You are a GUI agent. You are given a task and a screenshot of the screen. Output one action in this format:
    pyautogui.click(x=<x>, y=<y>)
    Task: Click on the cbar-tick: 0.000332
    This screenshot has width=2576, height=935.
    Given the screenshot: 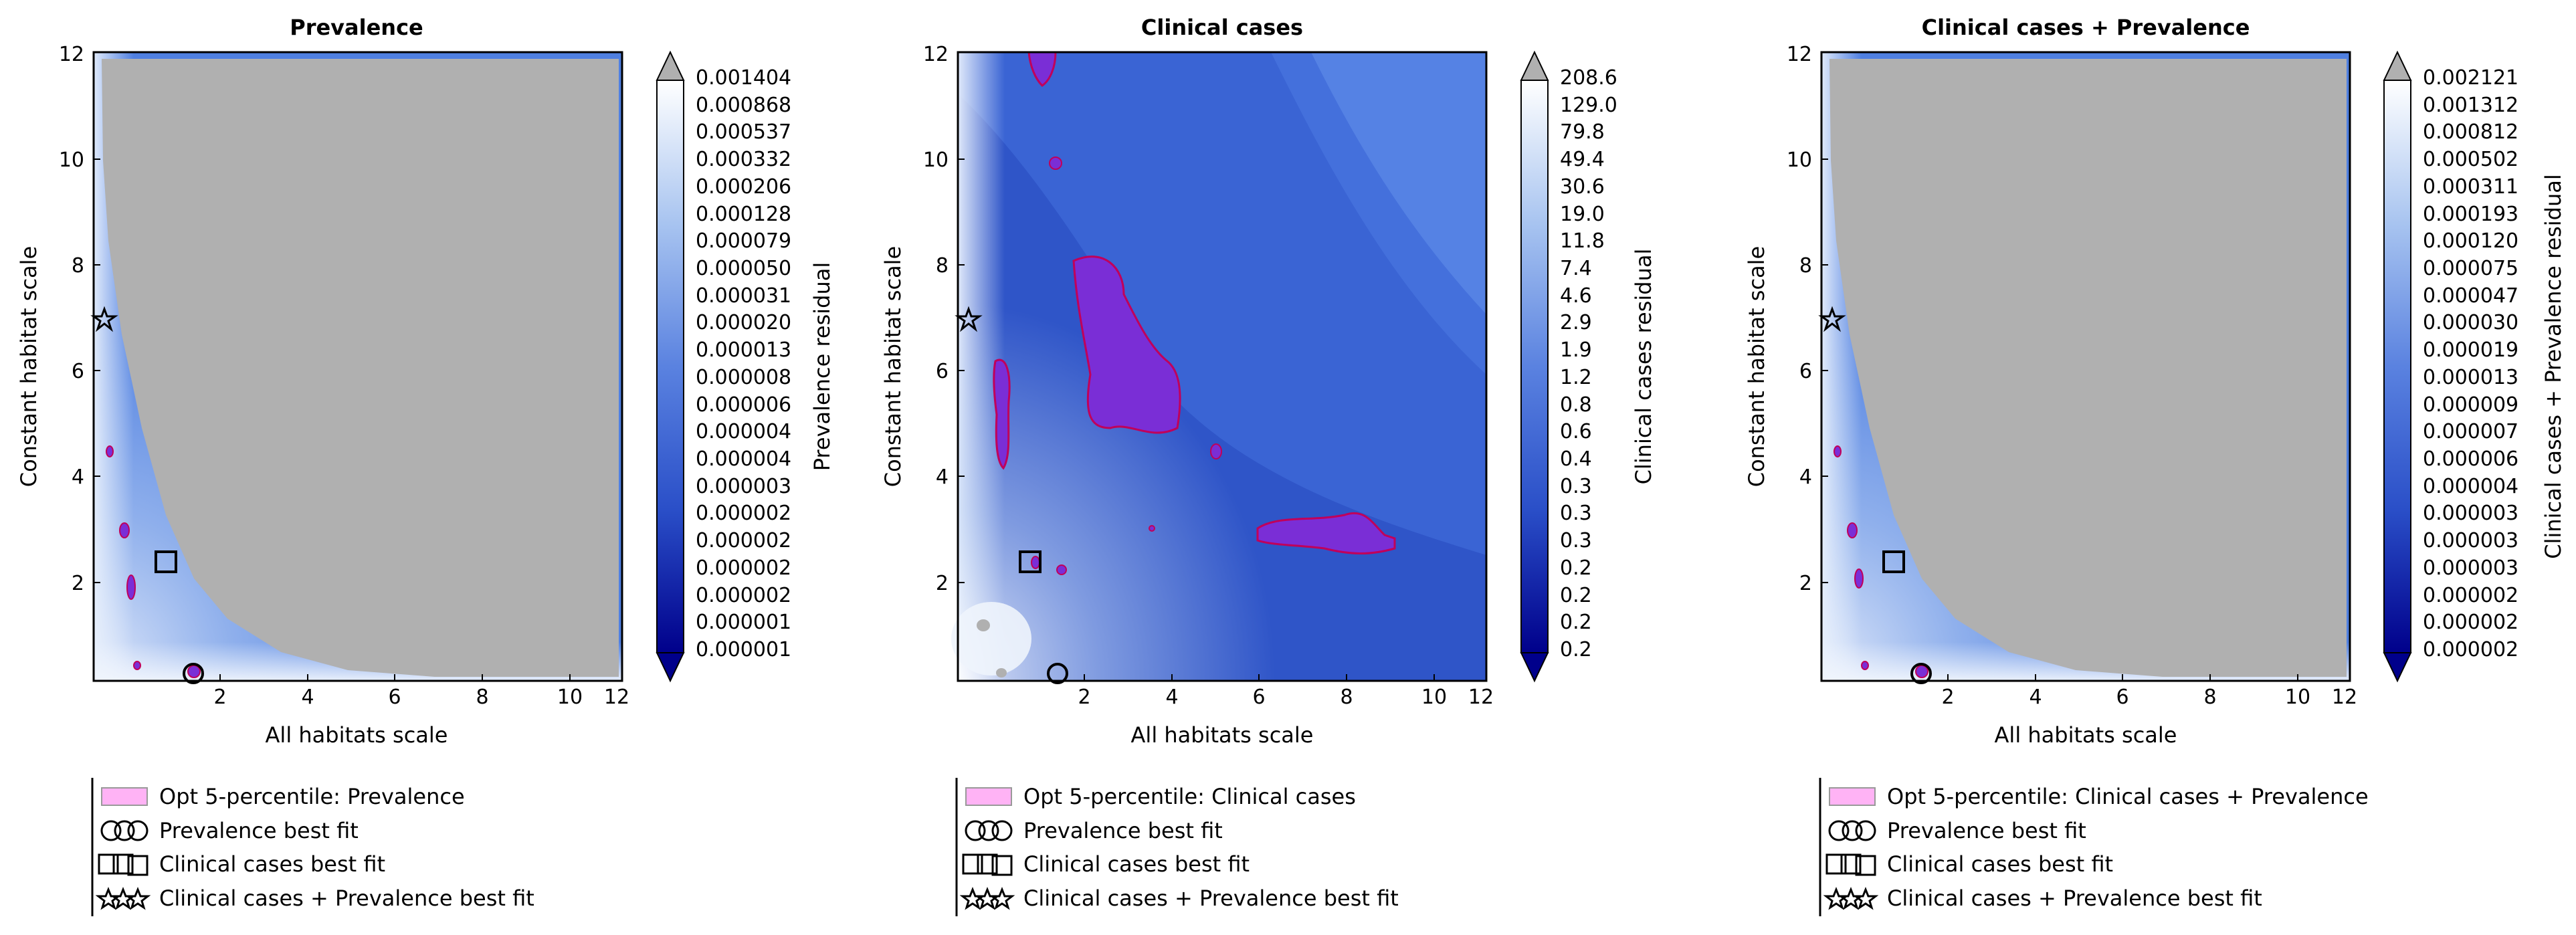 What is the action you would take?
    pyautogui.click(x=743, y=159)
    